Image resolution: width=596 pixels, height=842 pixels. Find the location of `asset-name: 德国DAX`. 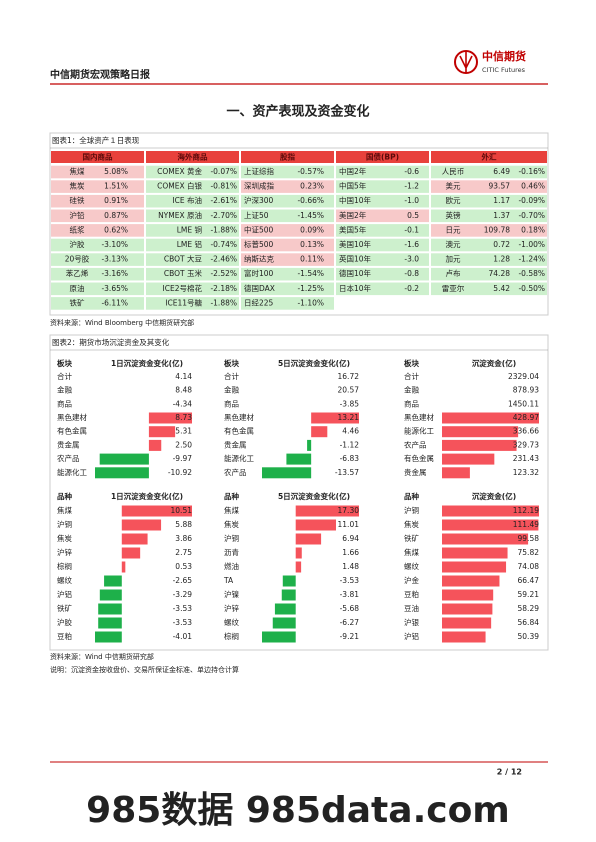

asset-name: 德国DAX is located at coordinates (259, 288).